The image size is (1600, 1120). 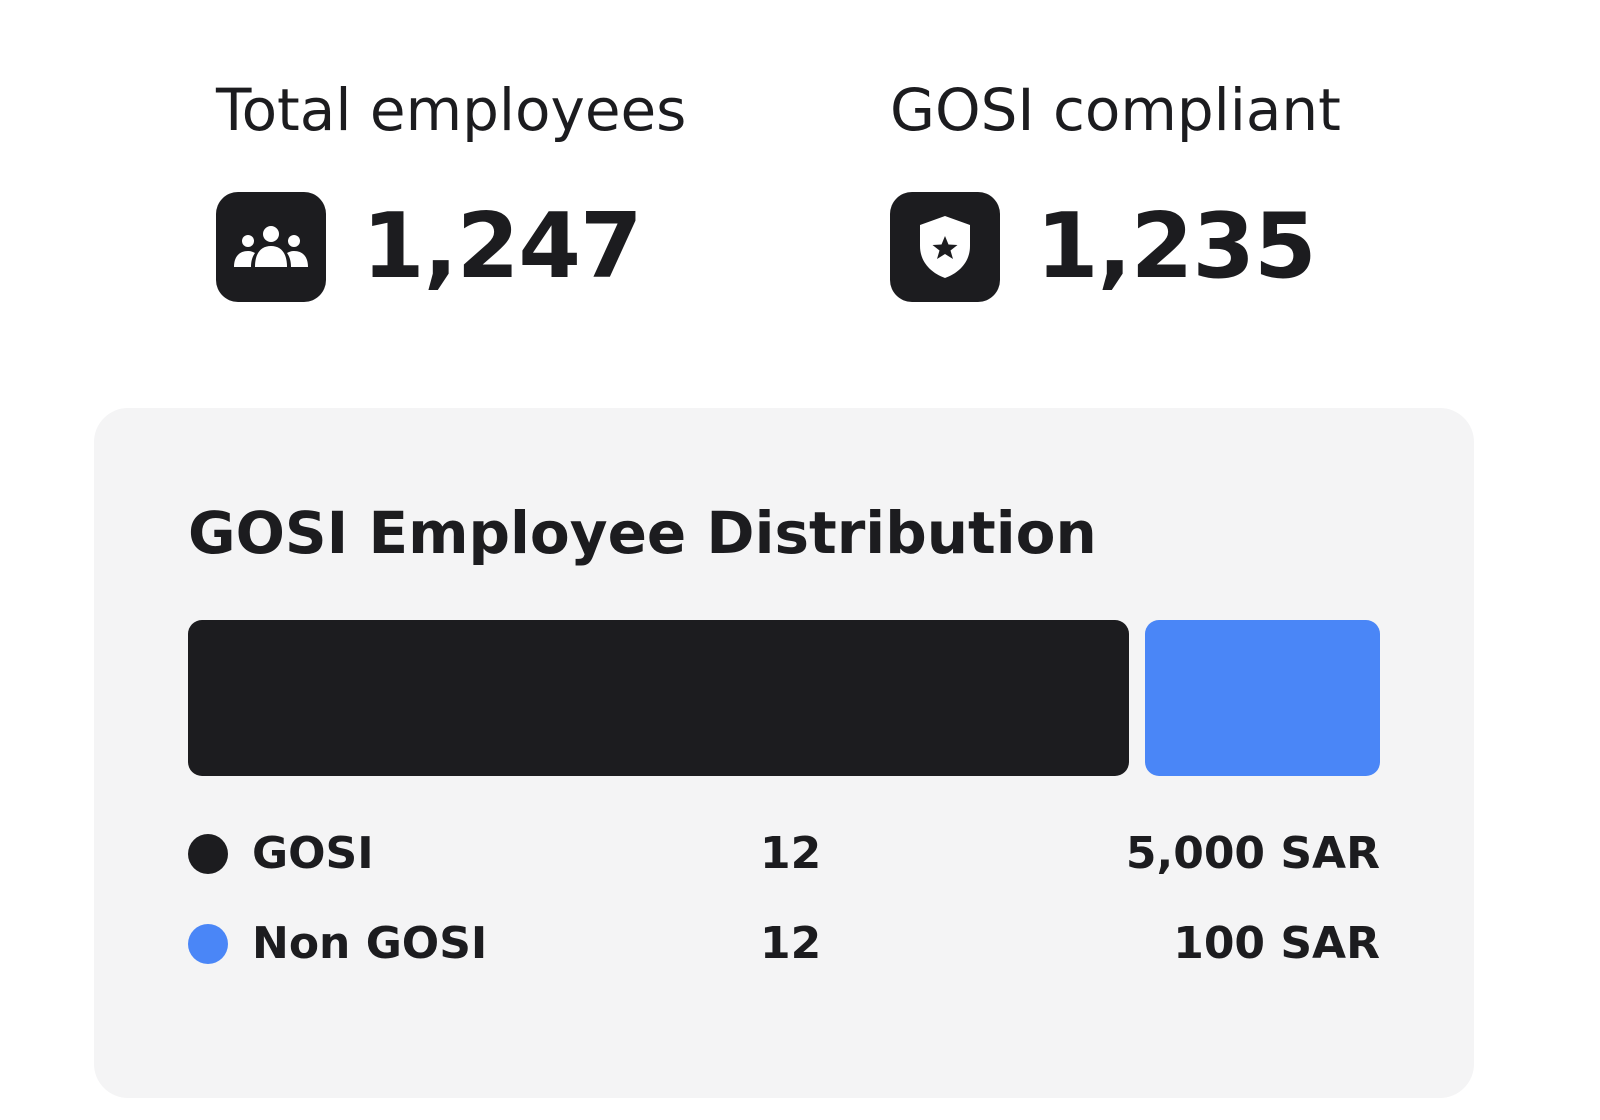 I want to click on card-title: GOSI Employee Distribution, so click(x=642, y=533).